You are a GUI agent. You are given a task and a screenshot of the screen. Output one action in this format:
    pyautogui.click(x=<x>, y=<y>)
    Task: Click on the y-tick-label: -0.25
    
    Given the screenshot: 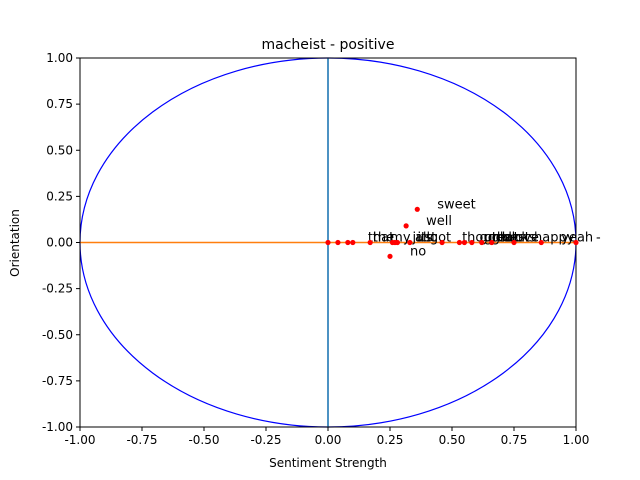 What is the action you would take?
    pyautogui.click(x=57, y=289)
    